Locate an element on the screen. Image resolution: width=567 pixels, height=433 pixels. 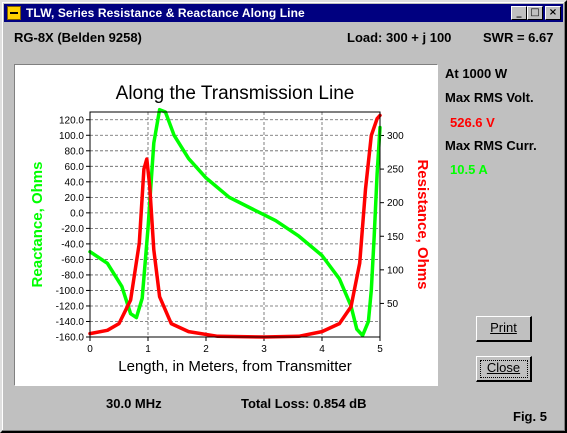
power-label: At 1000 W is located at coordinates (476, 73).